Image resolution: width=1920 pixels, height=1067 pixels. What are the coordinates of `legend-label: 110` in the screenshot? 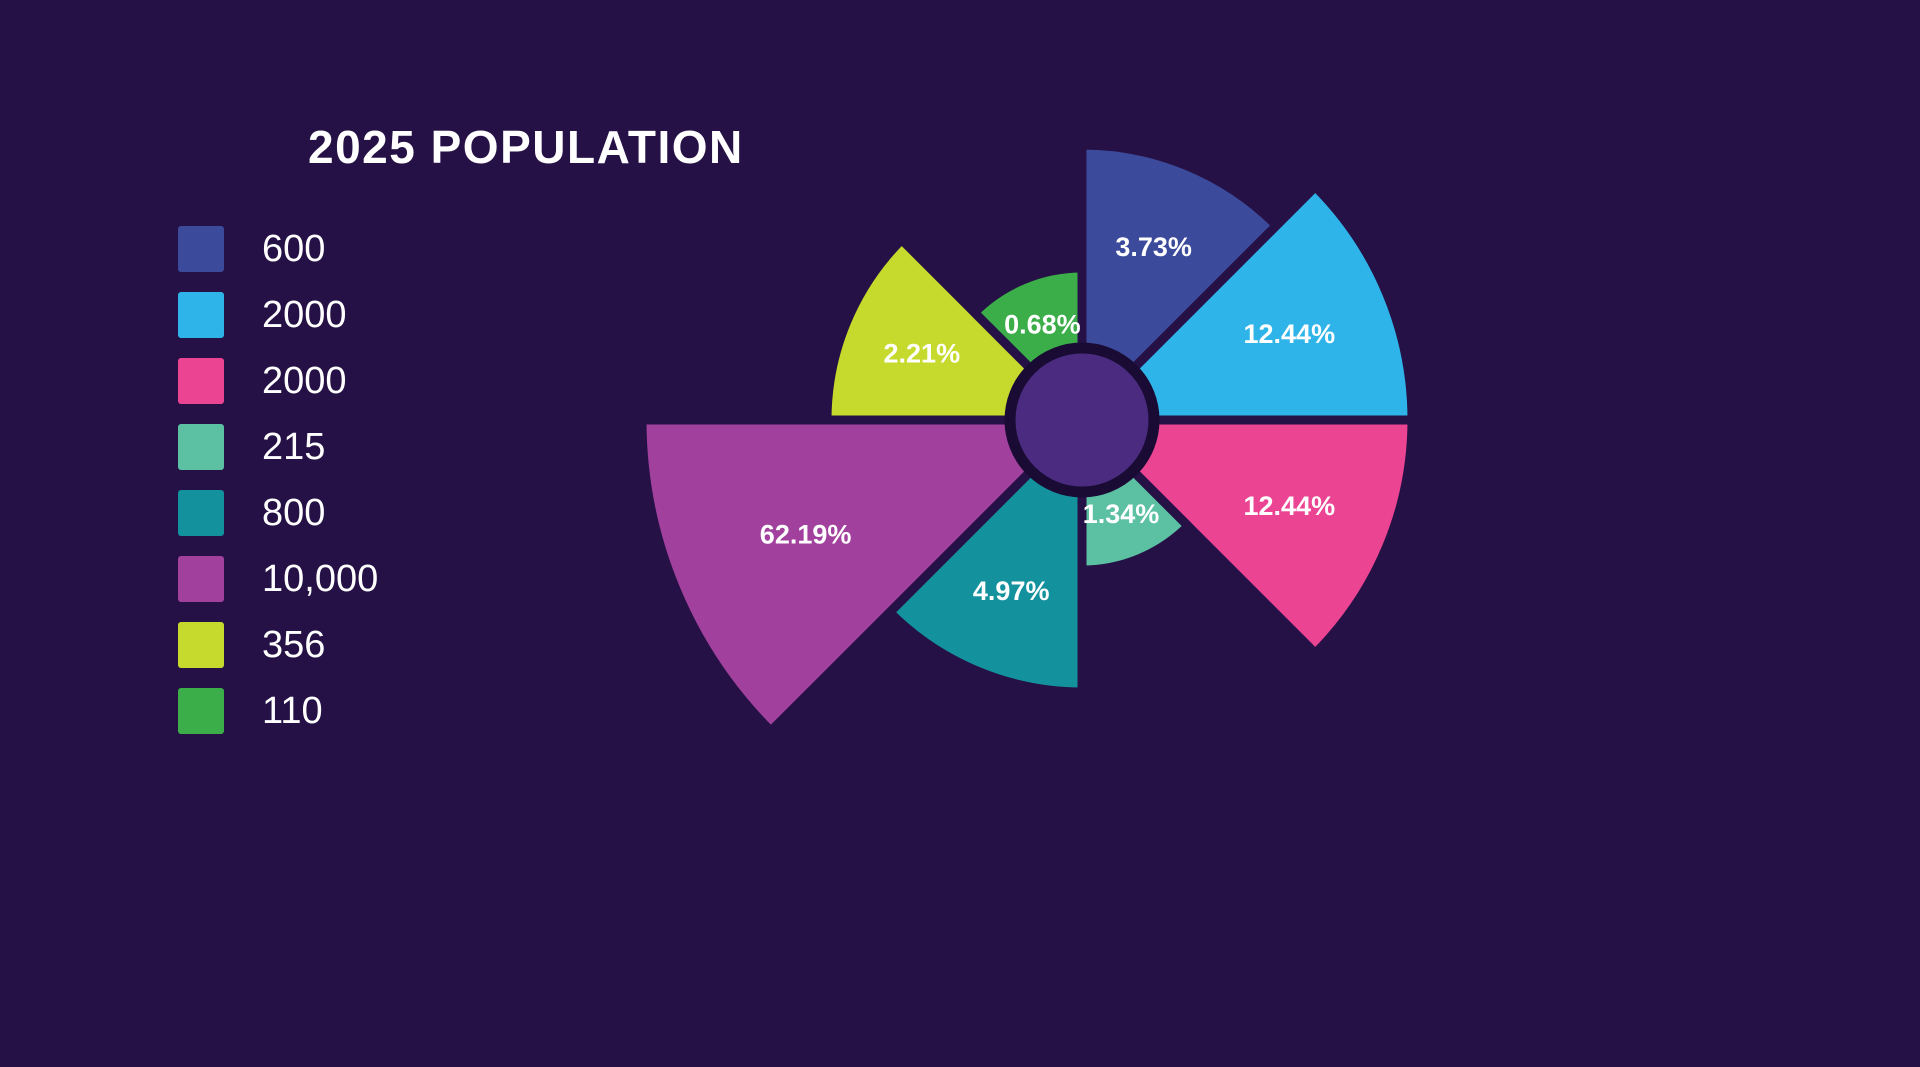 It's located at (292, 711).